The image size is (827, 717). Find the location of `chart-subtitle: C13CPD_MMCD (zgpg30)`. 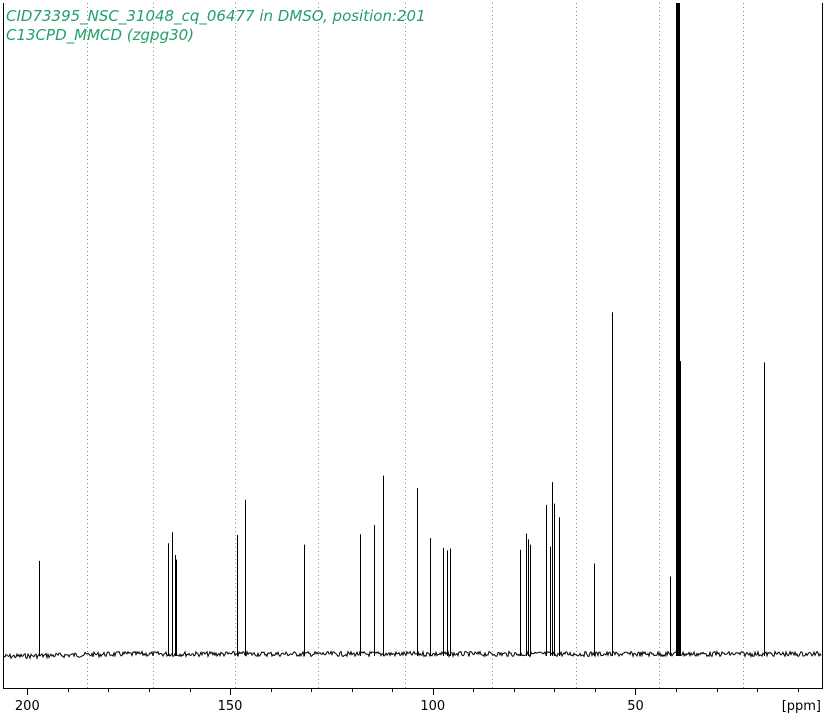

chart-subtitle: C13CPD_MMCD (zgpg30) is located at coordinates (100, 35).